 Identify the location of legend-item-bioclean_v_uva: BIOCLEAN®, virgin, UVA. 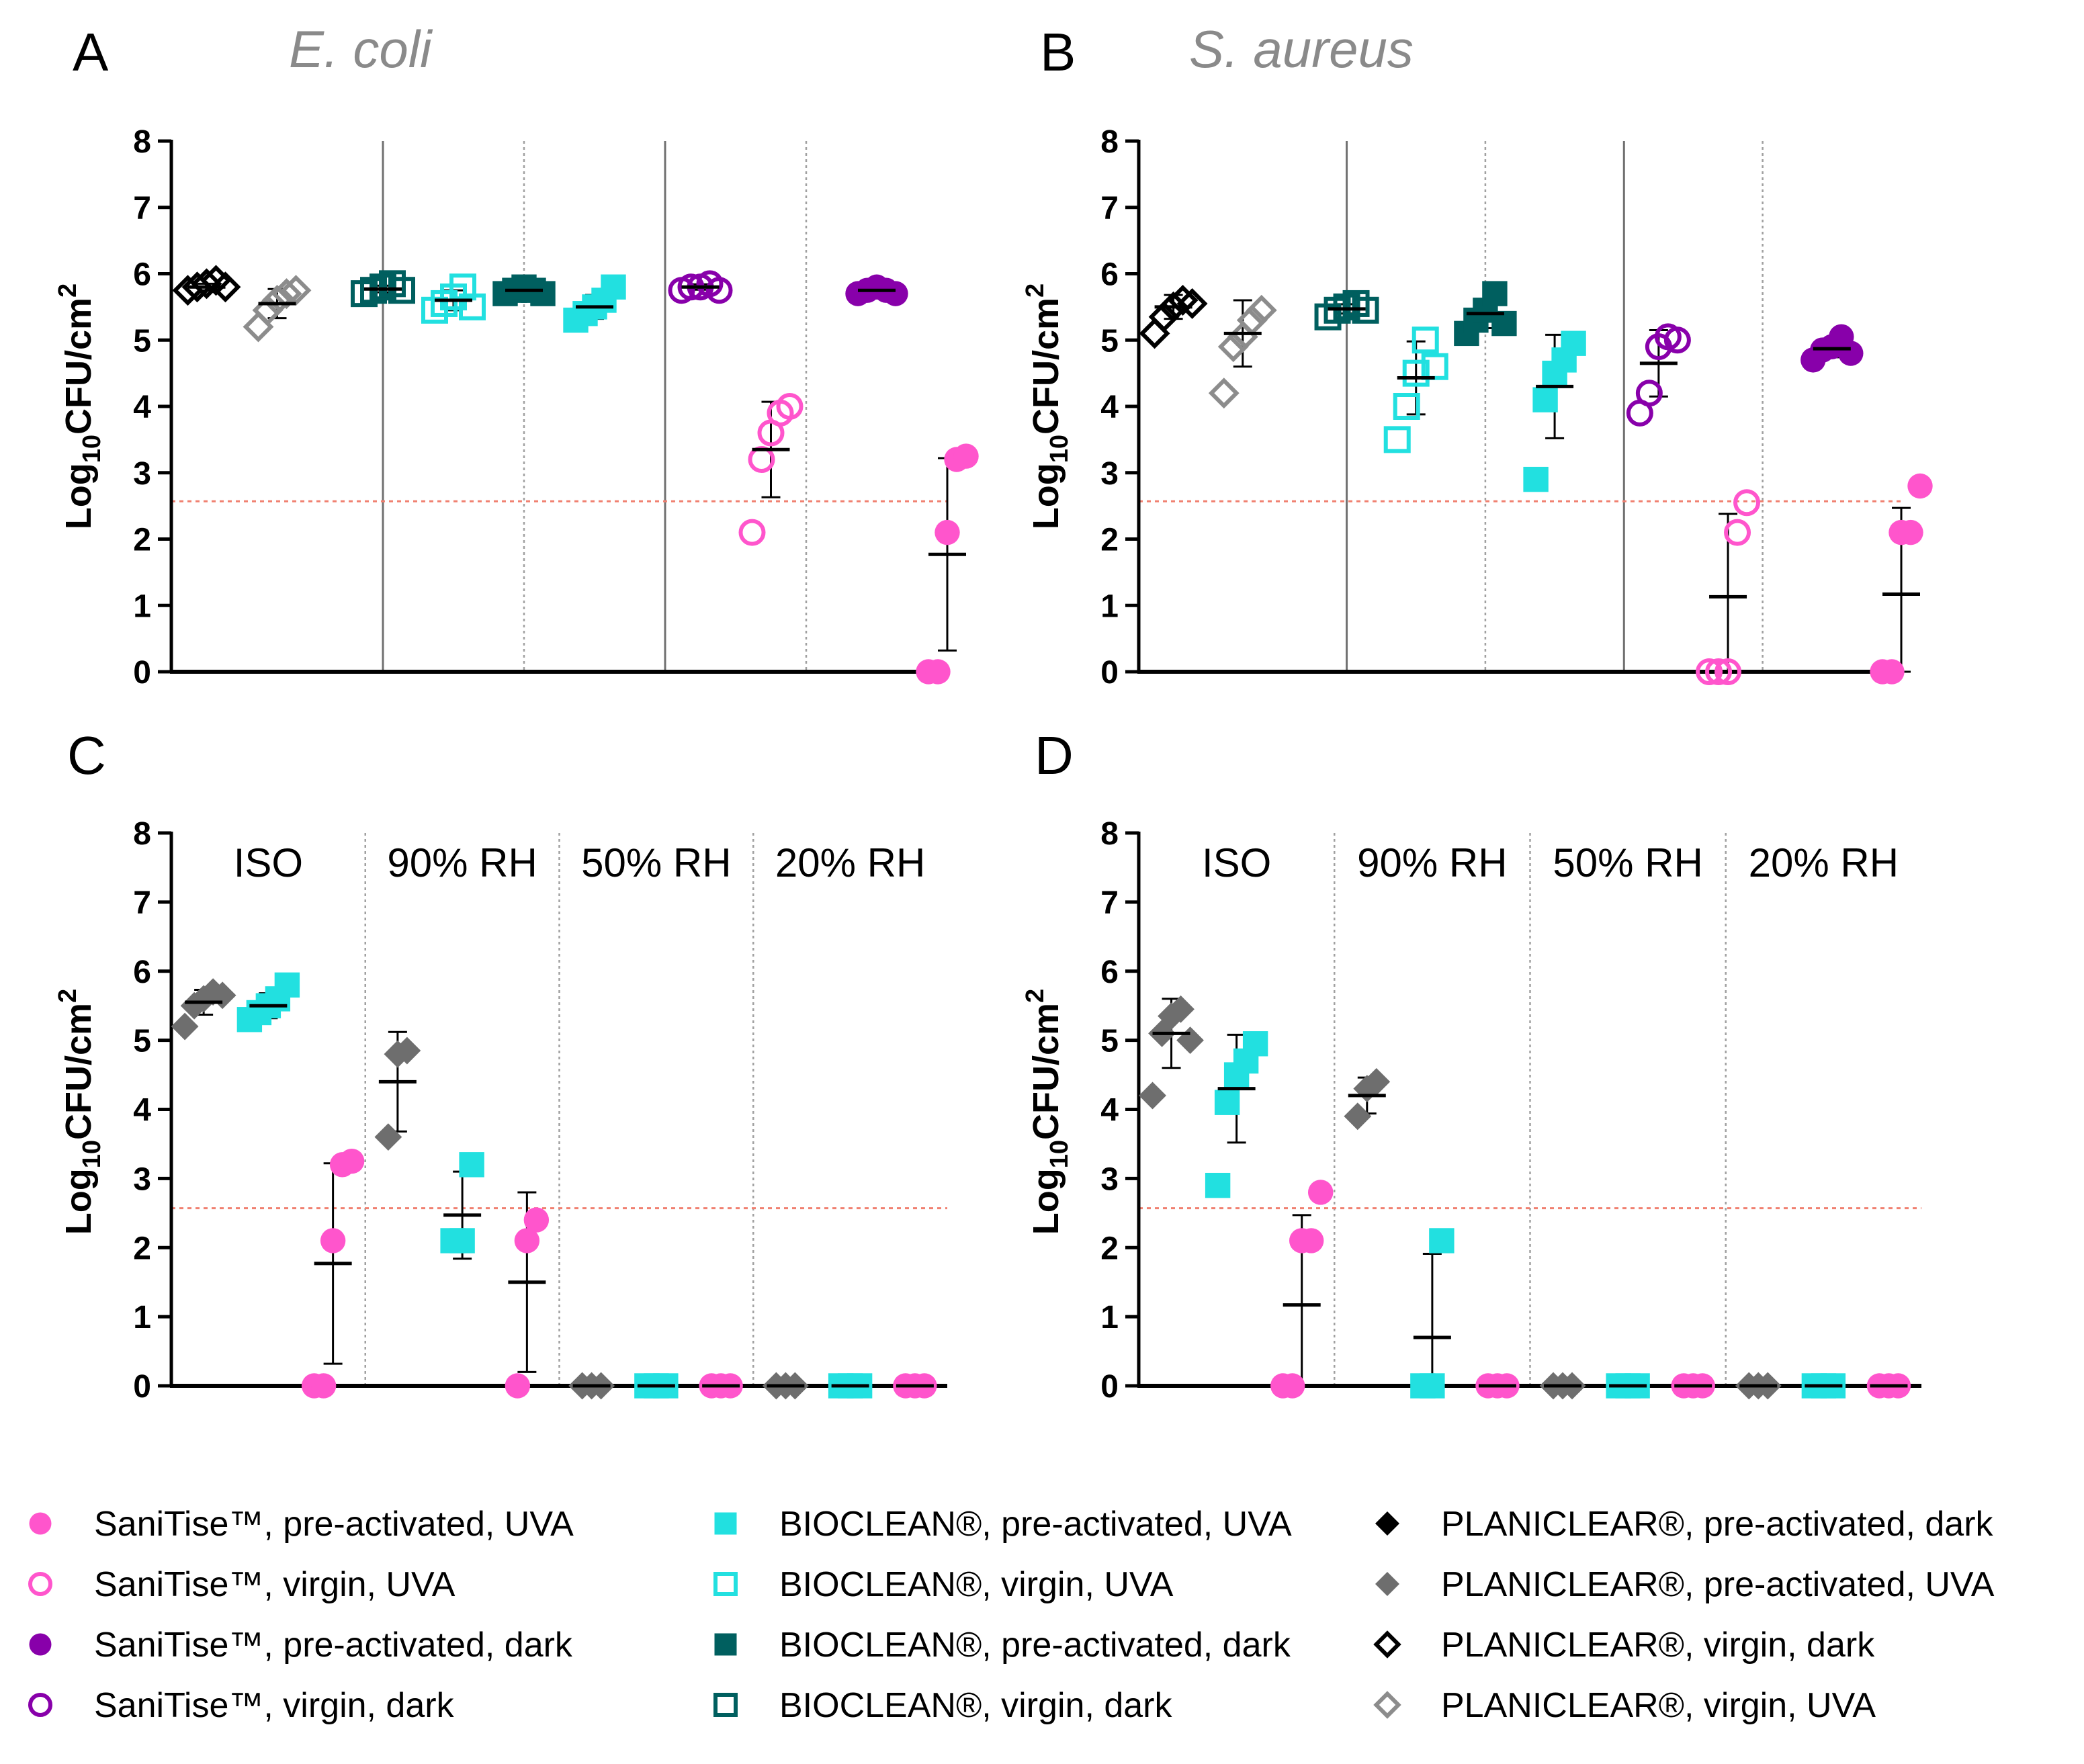
(943, 1584).